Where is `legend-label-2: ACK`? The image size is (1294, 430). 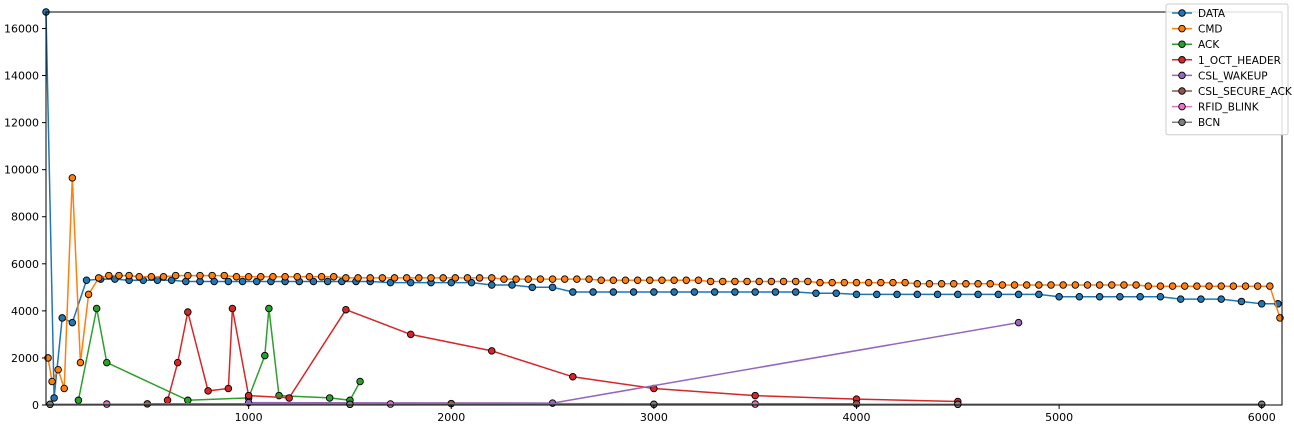 legend-label-2: ACK is located at coordinates (1209, 45).